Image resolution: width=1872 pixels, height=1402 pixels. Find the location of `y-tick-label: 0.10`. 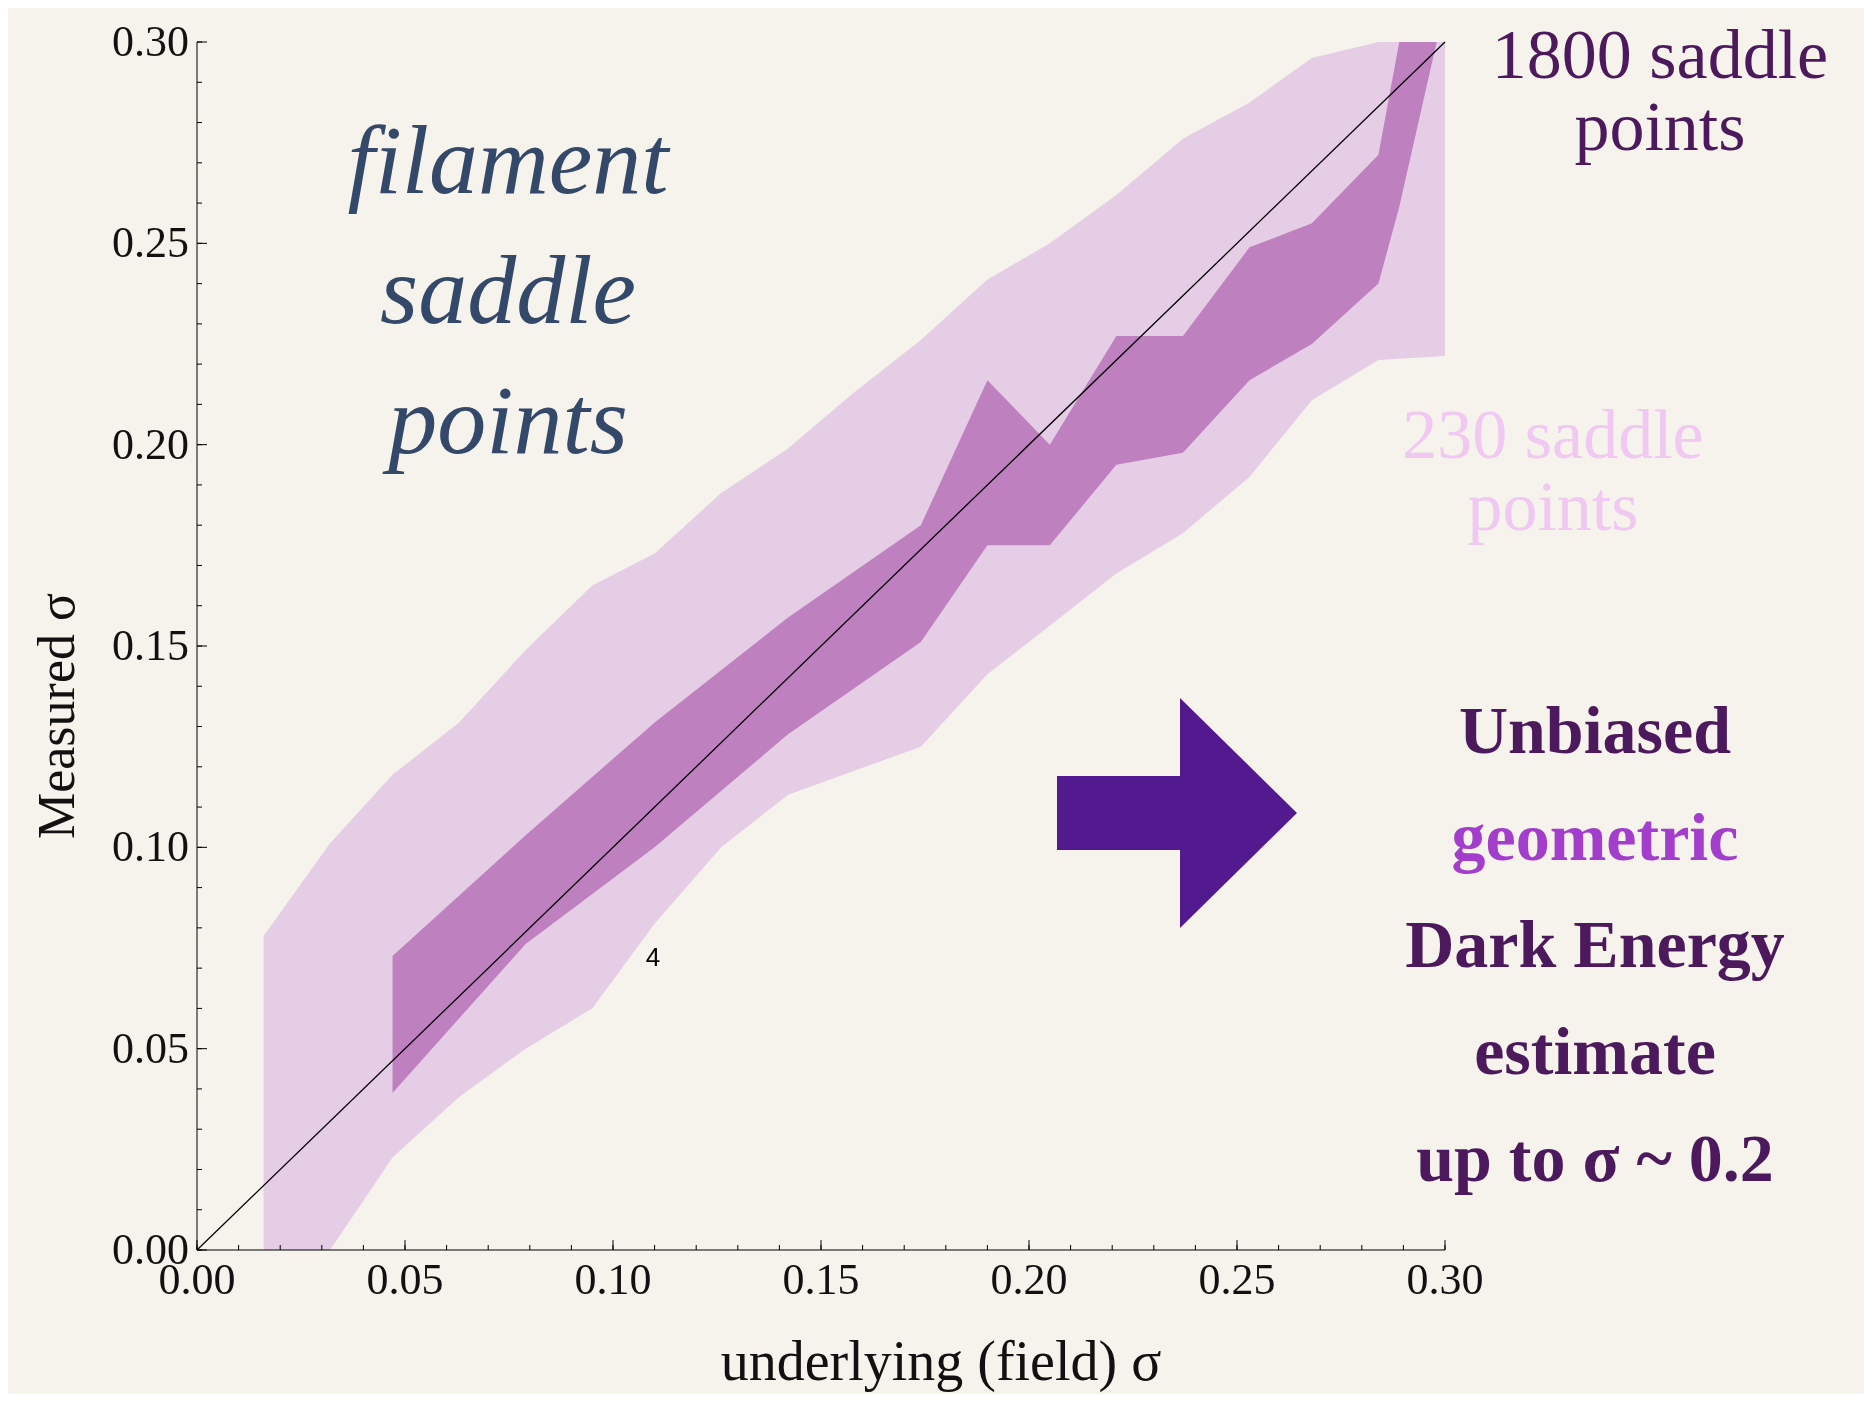

y-tick-label: 0.10 is located at coordinates (150, 847).